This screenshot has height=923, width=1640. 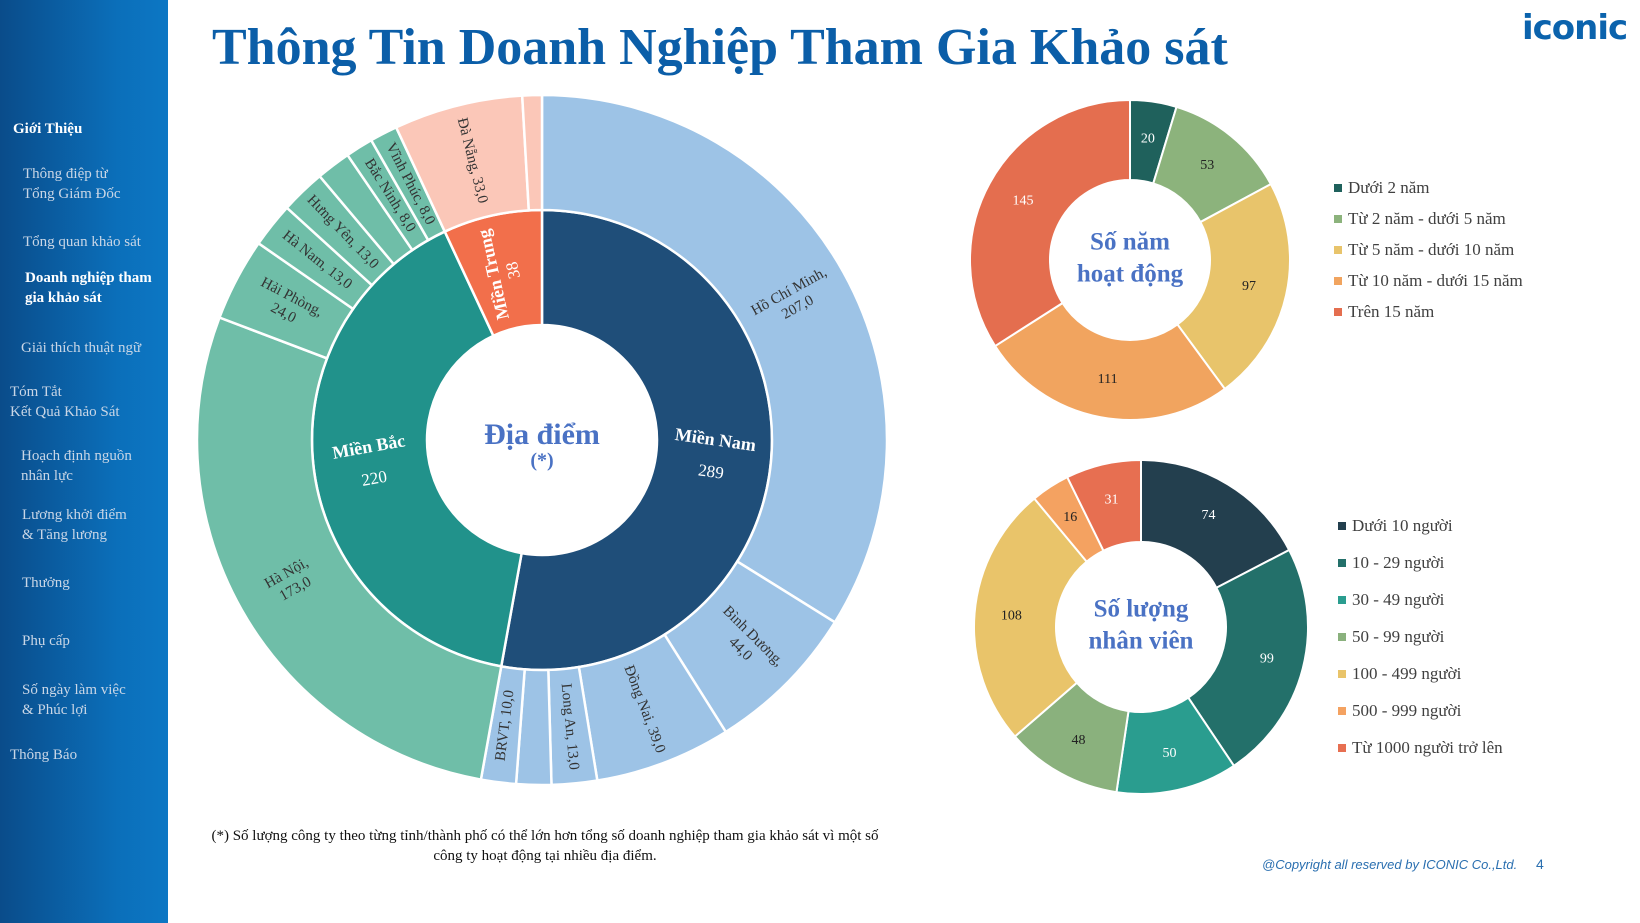 I want to click on donut-center-title: nhân viên, so click(x=1141, y=641).